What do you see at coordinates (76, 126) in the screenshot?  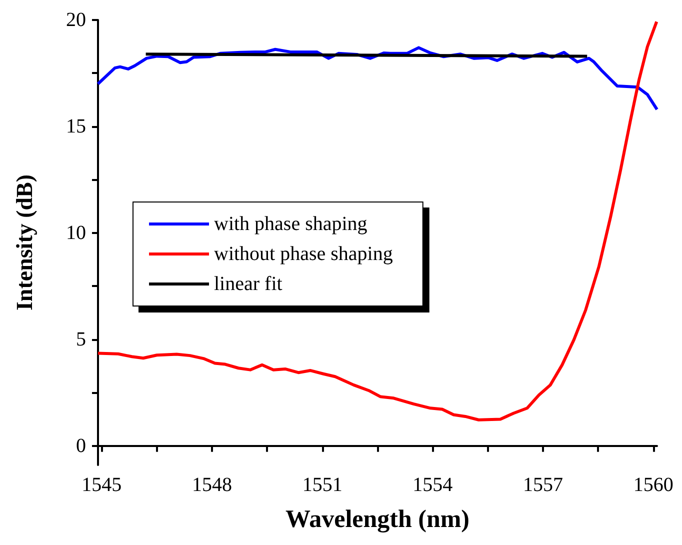 I see `y-tick-label: 15` at bounding box center [76, 126].